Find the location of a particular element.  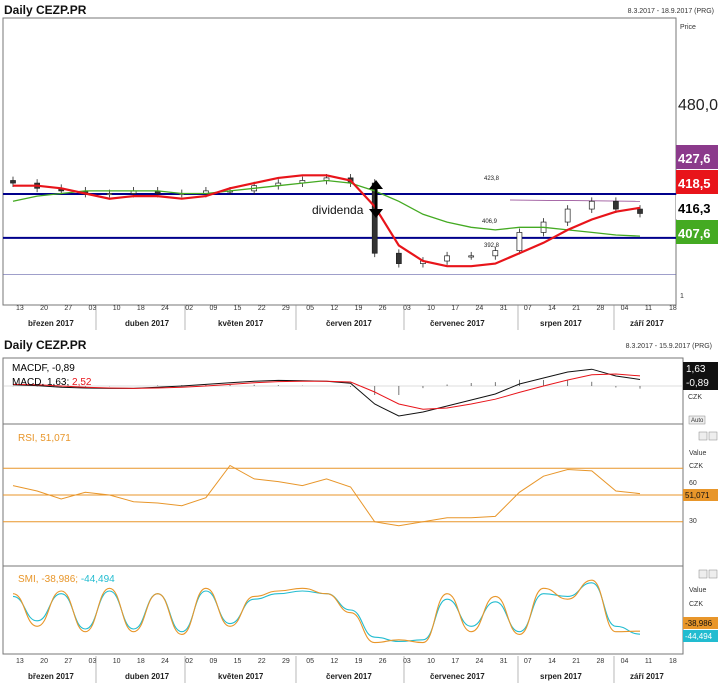

candlesticks is located at coordinates (326, 220).